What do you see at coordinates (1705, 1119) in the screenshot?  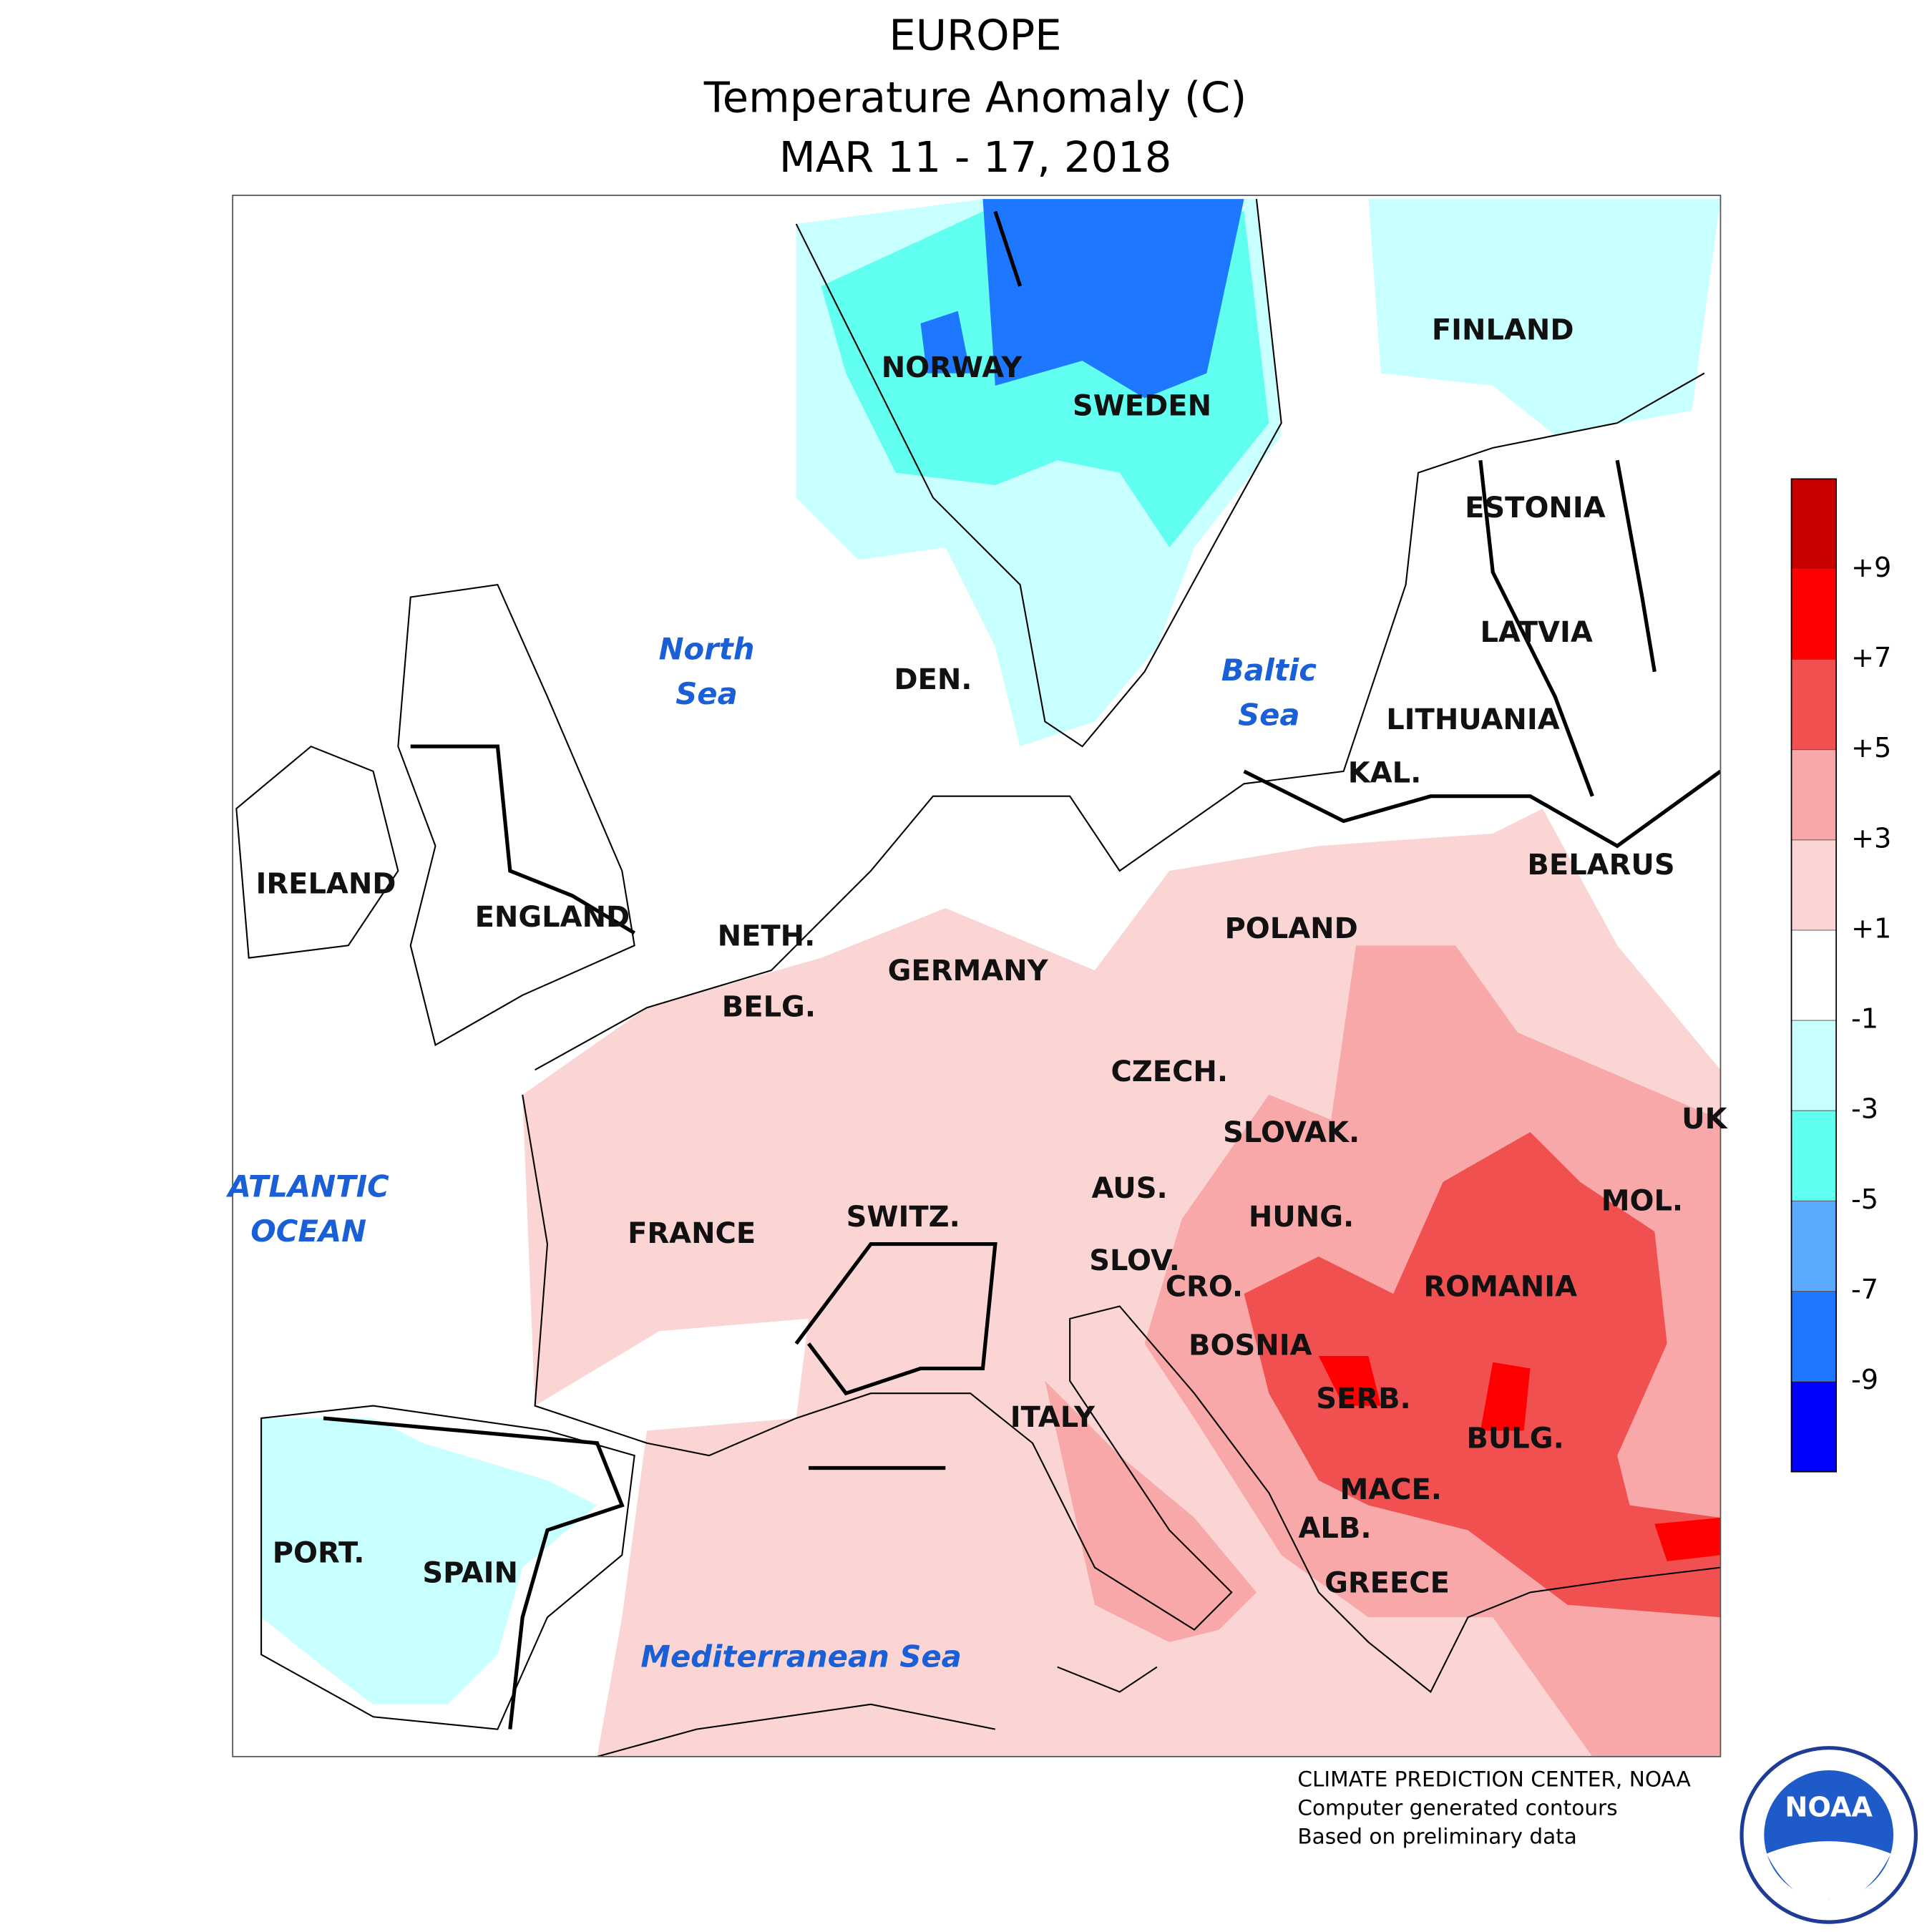 I see `country-label: UK` at bounding box center [1705, 1119].